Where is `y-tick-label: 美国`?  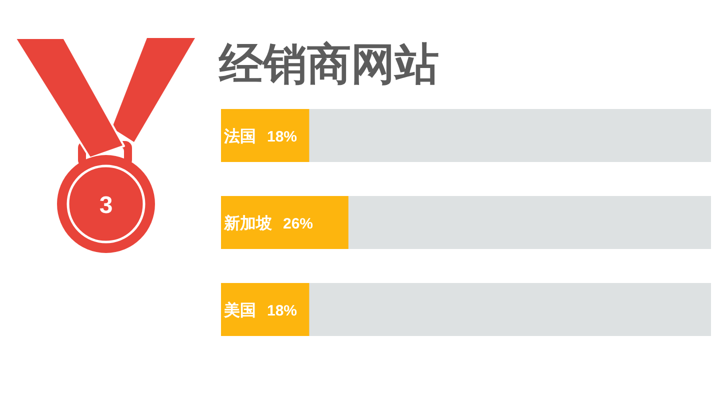
y-tick-label: 美国 is located at coordinates (239, 310).